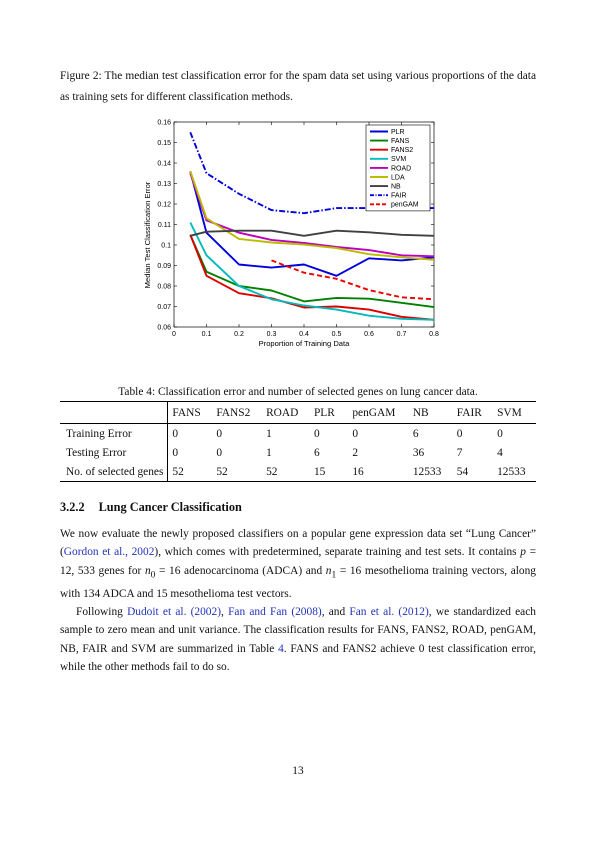 This screenshot has height=842, width=596. Describe the element at coordinates (358, 471) in the screenshot. I see `table-cell: 16` at that location.